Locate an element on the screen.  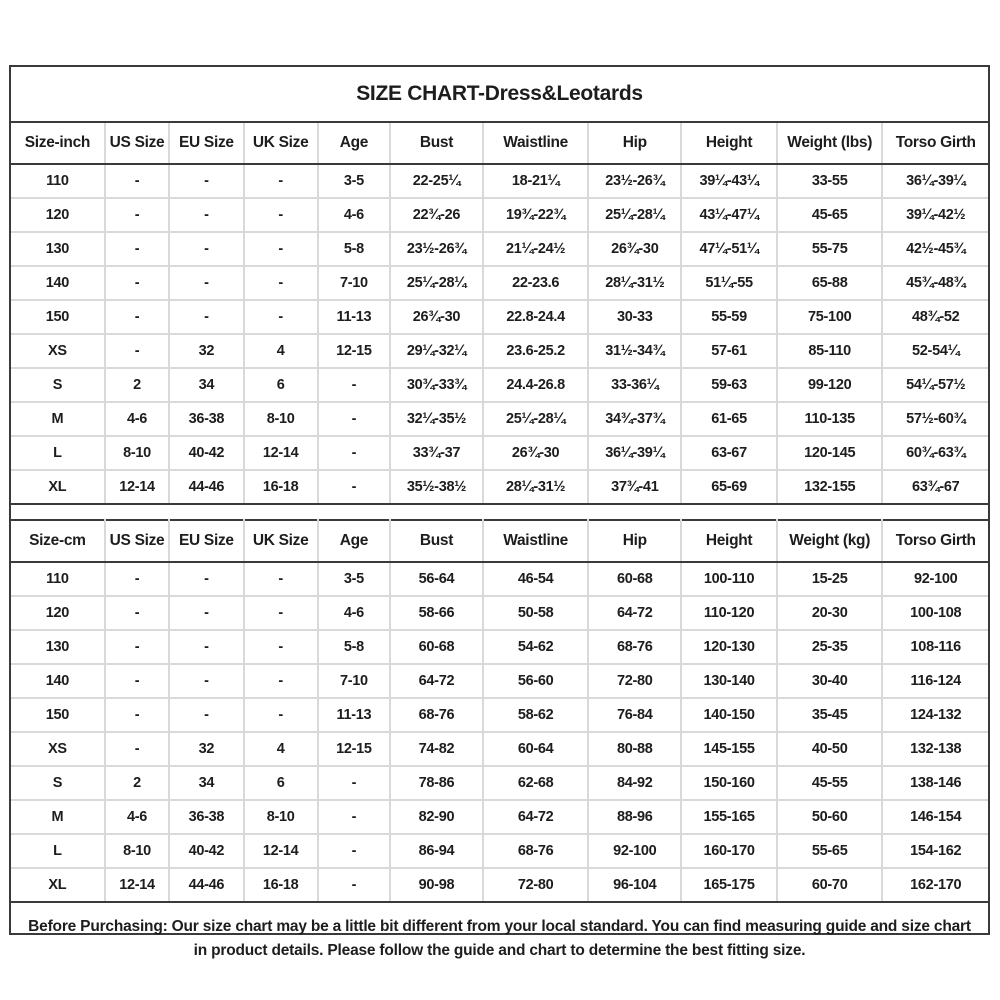
table-cell: XS is located at coordinates (58, 749).